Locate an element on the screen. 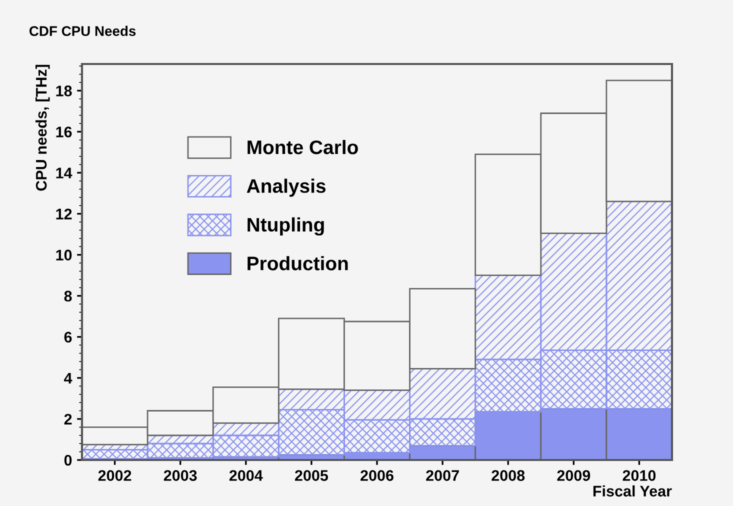  x-tick-label: 2003 is located at coordinates (180, 475).